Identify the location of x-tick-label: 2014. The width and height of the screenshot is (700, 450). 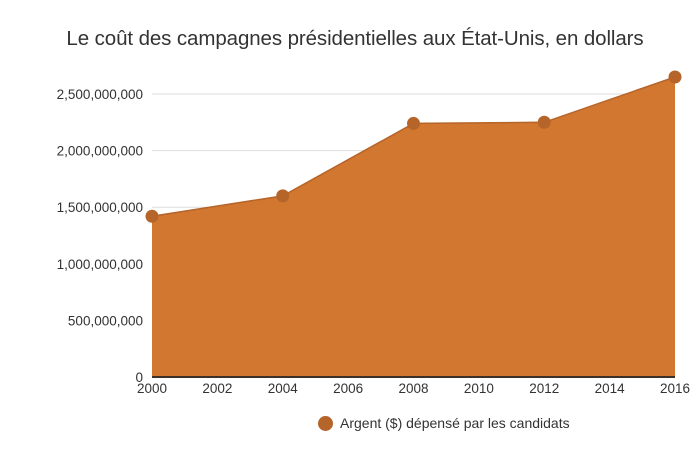
(610, 388).